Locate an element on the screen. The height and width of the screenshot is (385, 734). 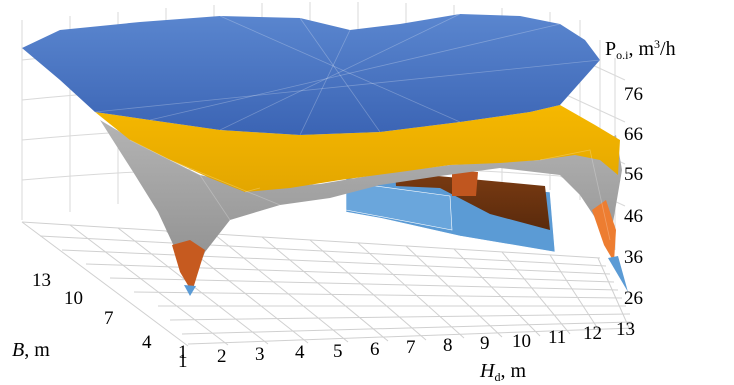
x-axis-title: Hd, m is located at coordinates (502, 372).